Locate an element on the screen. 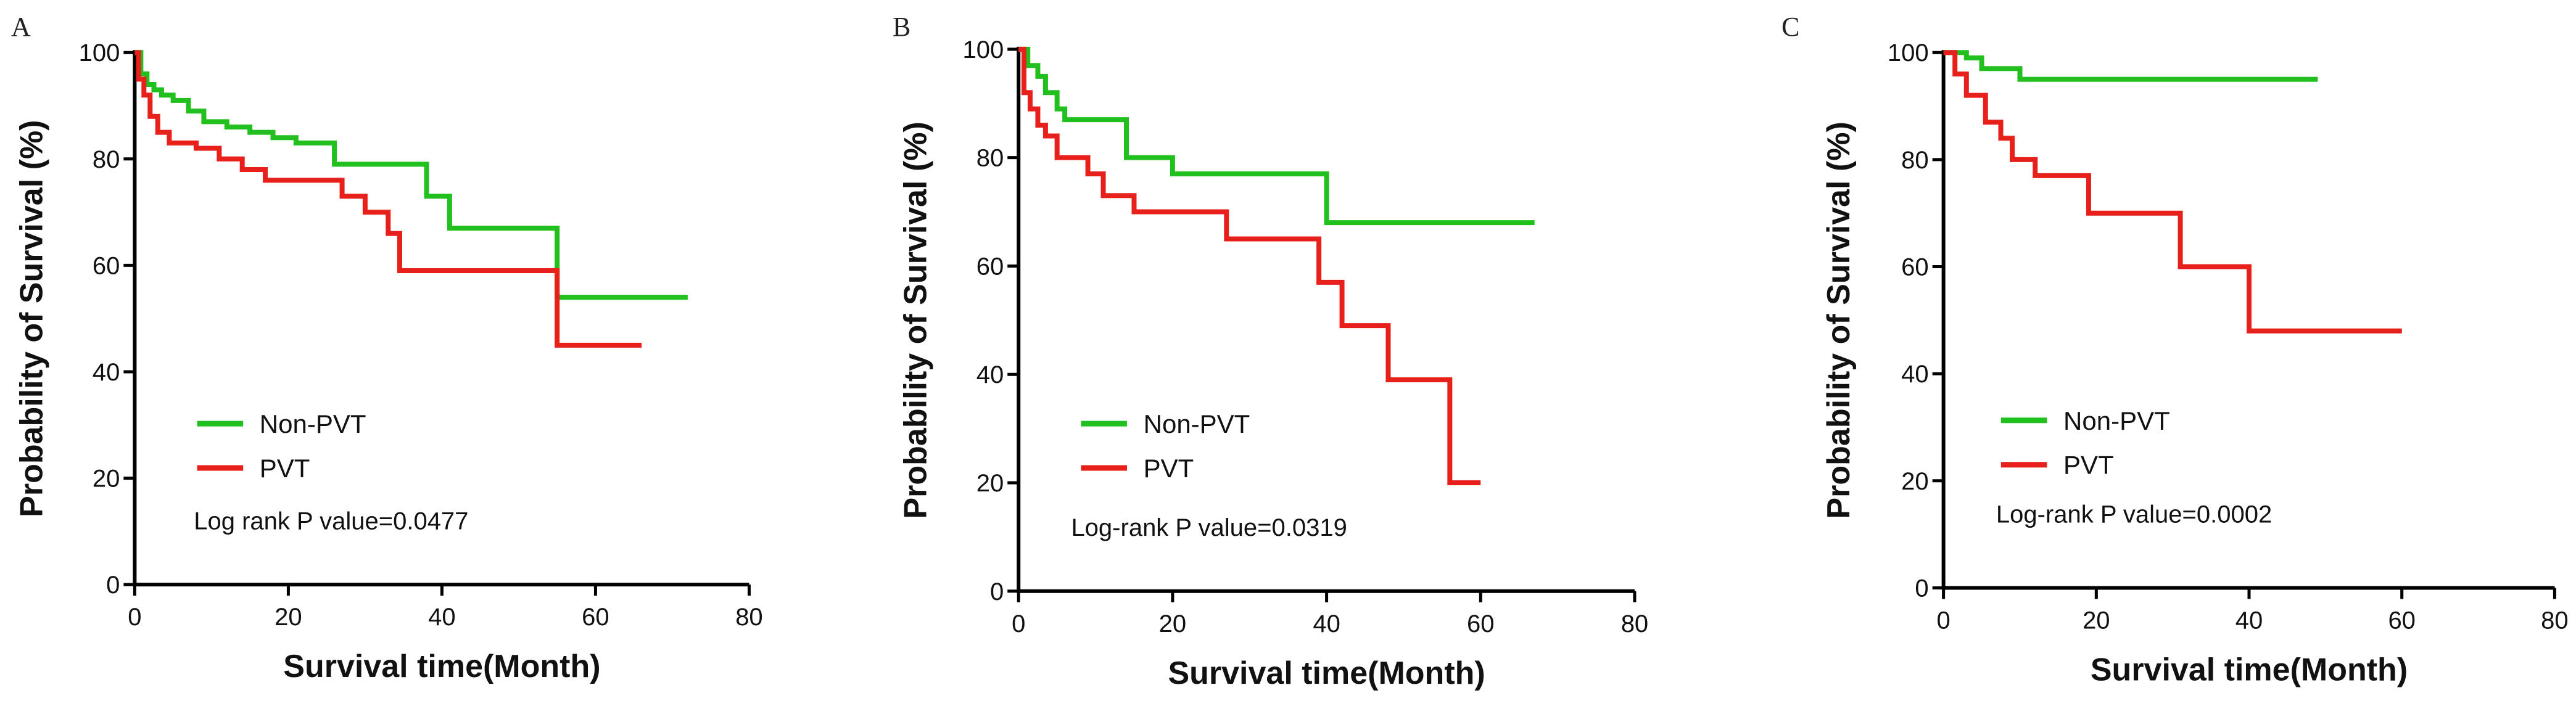 The width and height of the screenshot is (2576, 722). p-value-annotation: Log-rank P value=0.0319 is located at coordinates (1209, 527).